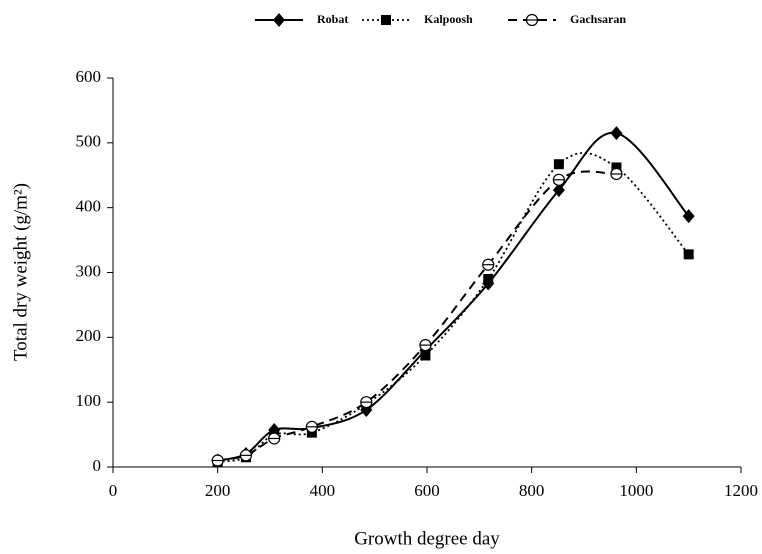 Image resolution: width=762 pixels, height=554 pixels. I want to click on legend-label: Gachsaran, so click(598, 19).